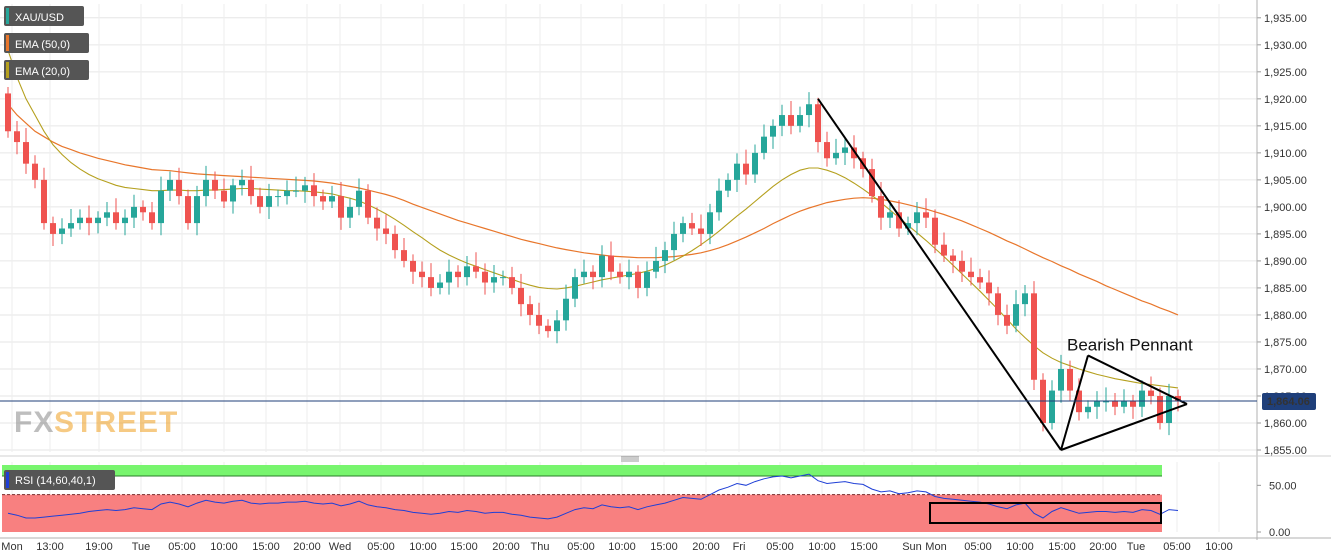 The image size is (1331, 558). Describe the element at coordinates (1285, 262) in the screenshot. I see `price-tick-label: 1,890.00` at that location.